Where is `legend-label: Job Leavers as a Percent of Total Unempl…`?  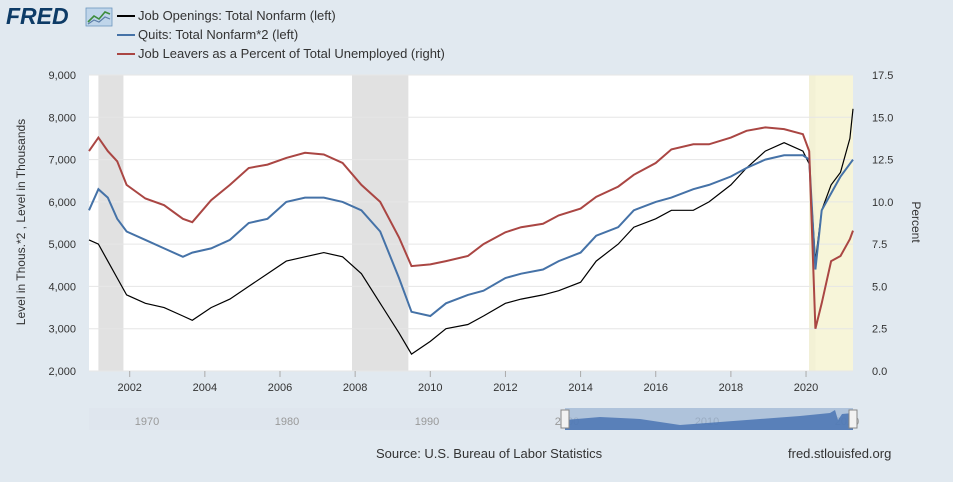
legend-label: Job Leavers as a Percent of Total Unempl… is located at coordinates (291, 53).